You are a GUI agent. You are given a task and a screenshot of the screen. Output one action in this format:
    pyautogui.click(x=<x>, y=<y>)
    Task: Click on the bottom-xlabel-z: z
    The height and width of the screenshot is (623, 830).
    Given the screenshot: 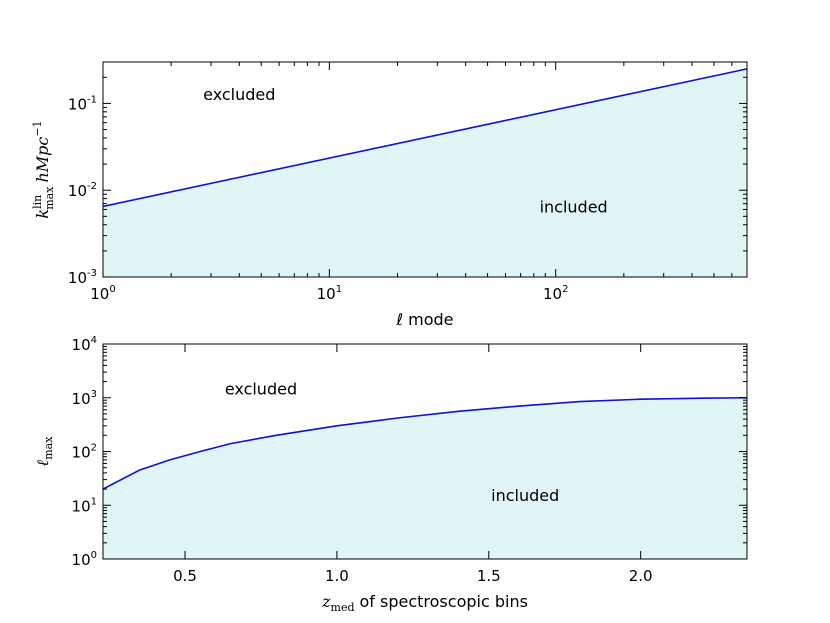 What is the action you would take?
    pyautogui.click(x=326, y=601)
    